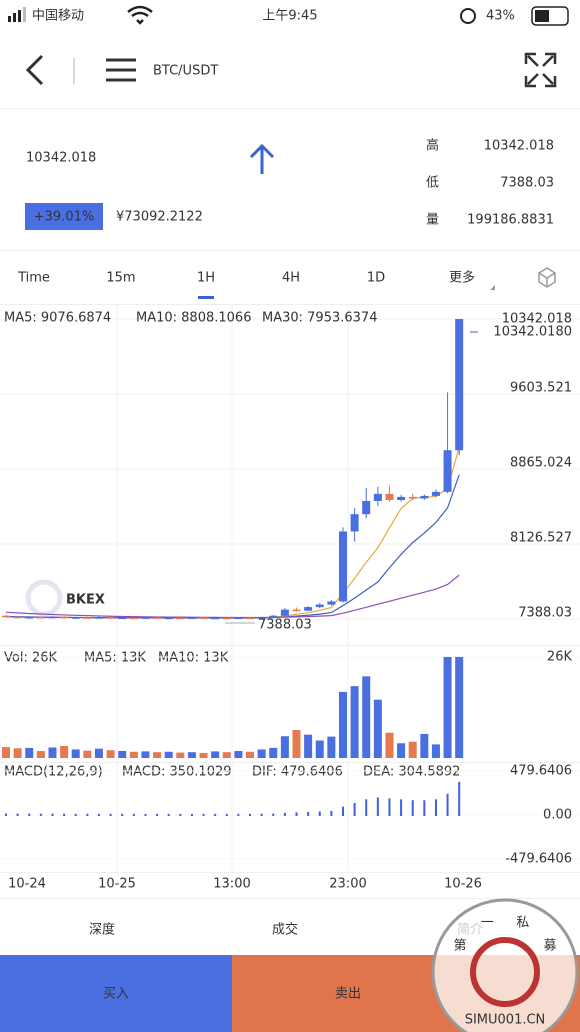 The image size is (580, 1032). I want to click on fullscreen-button, so click(540, 70).